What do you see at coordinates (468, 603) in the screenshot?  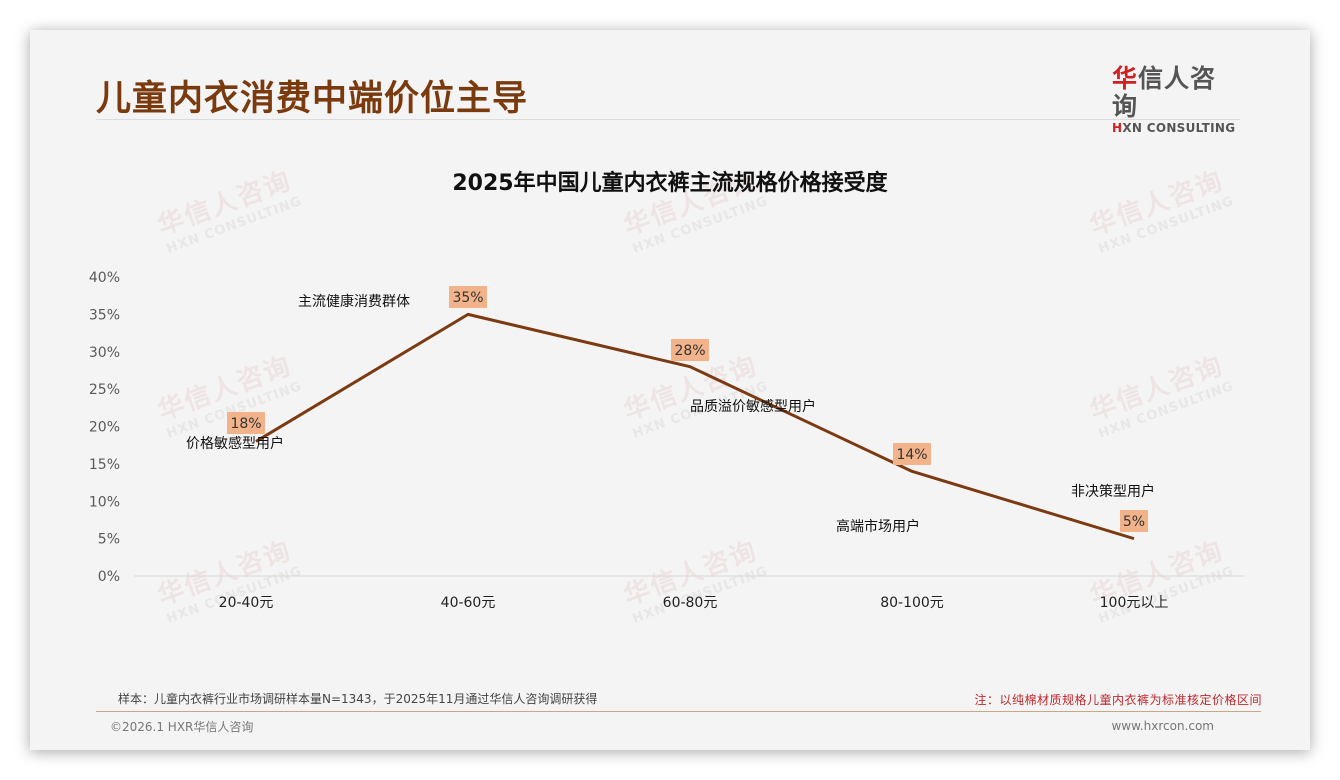 I see `x-tick-label: 40-60元` at bounding box center [468, 603].